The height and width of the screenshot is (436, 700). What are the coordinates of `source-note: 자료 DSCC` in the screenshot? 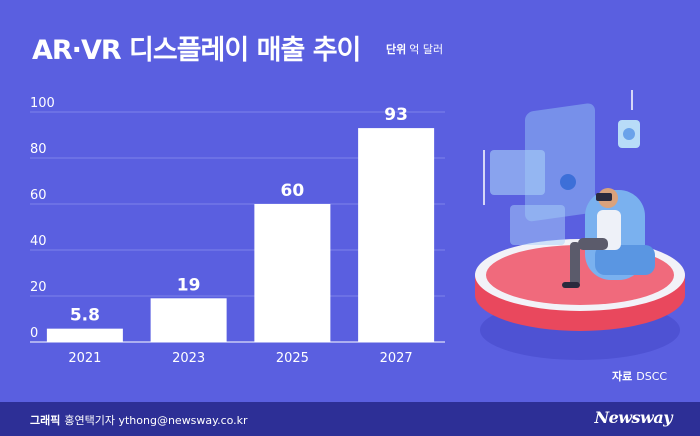 It's located at (639, 376).